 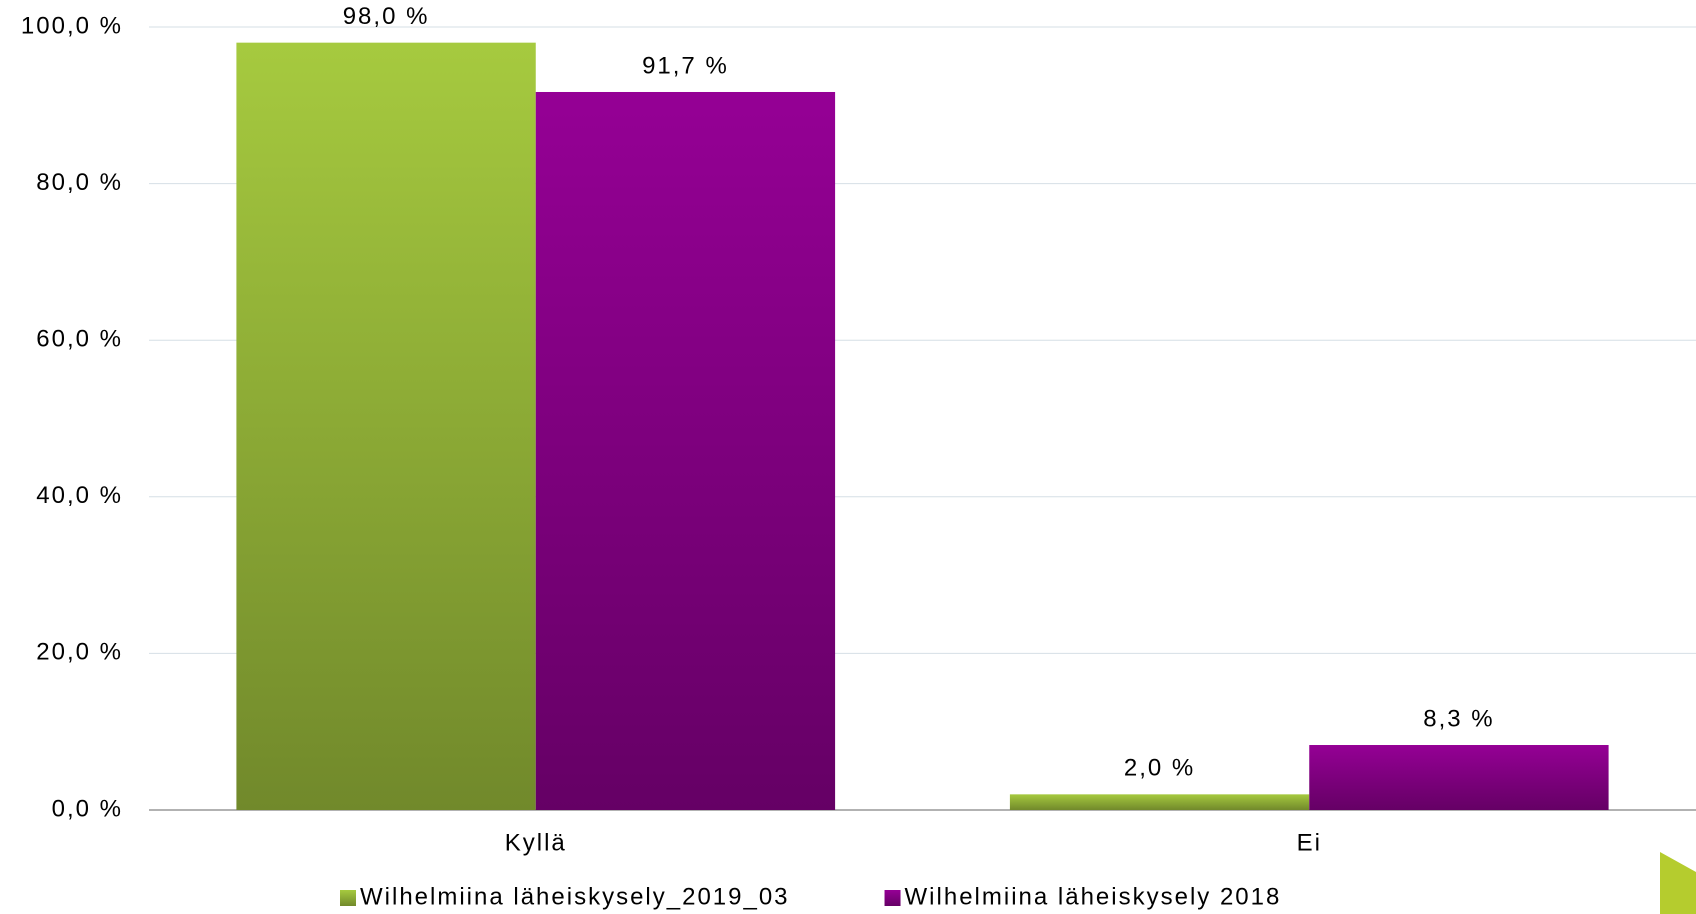 What do you see at coordinates (1458, 718) in the screenshot?
I see `value-label: 8,3 %` at bounding box center [1458, 718].